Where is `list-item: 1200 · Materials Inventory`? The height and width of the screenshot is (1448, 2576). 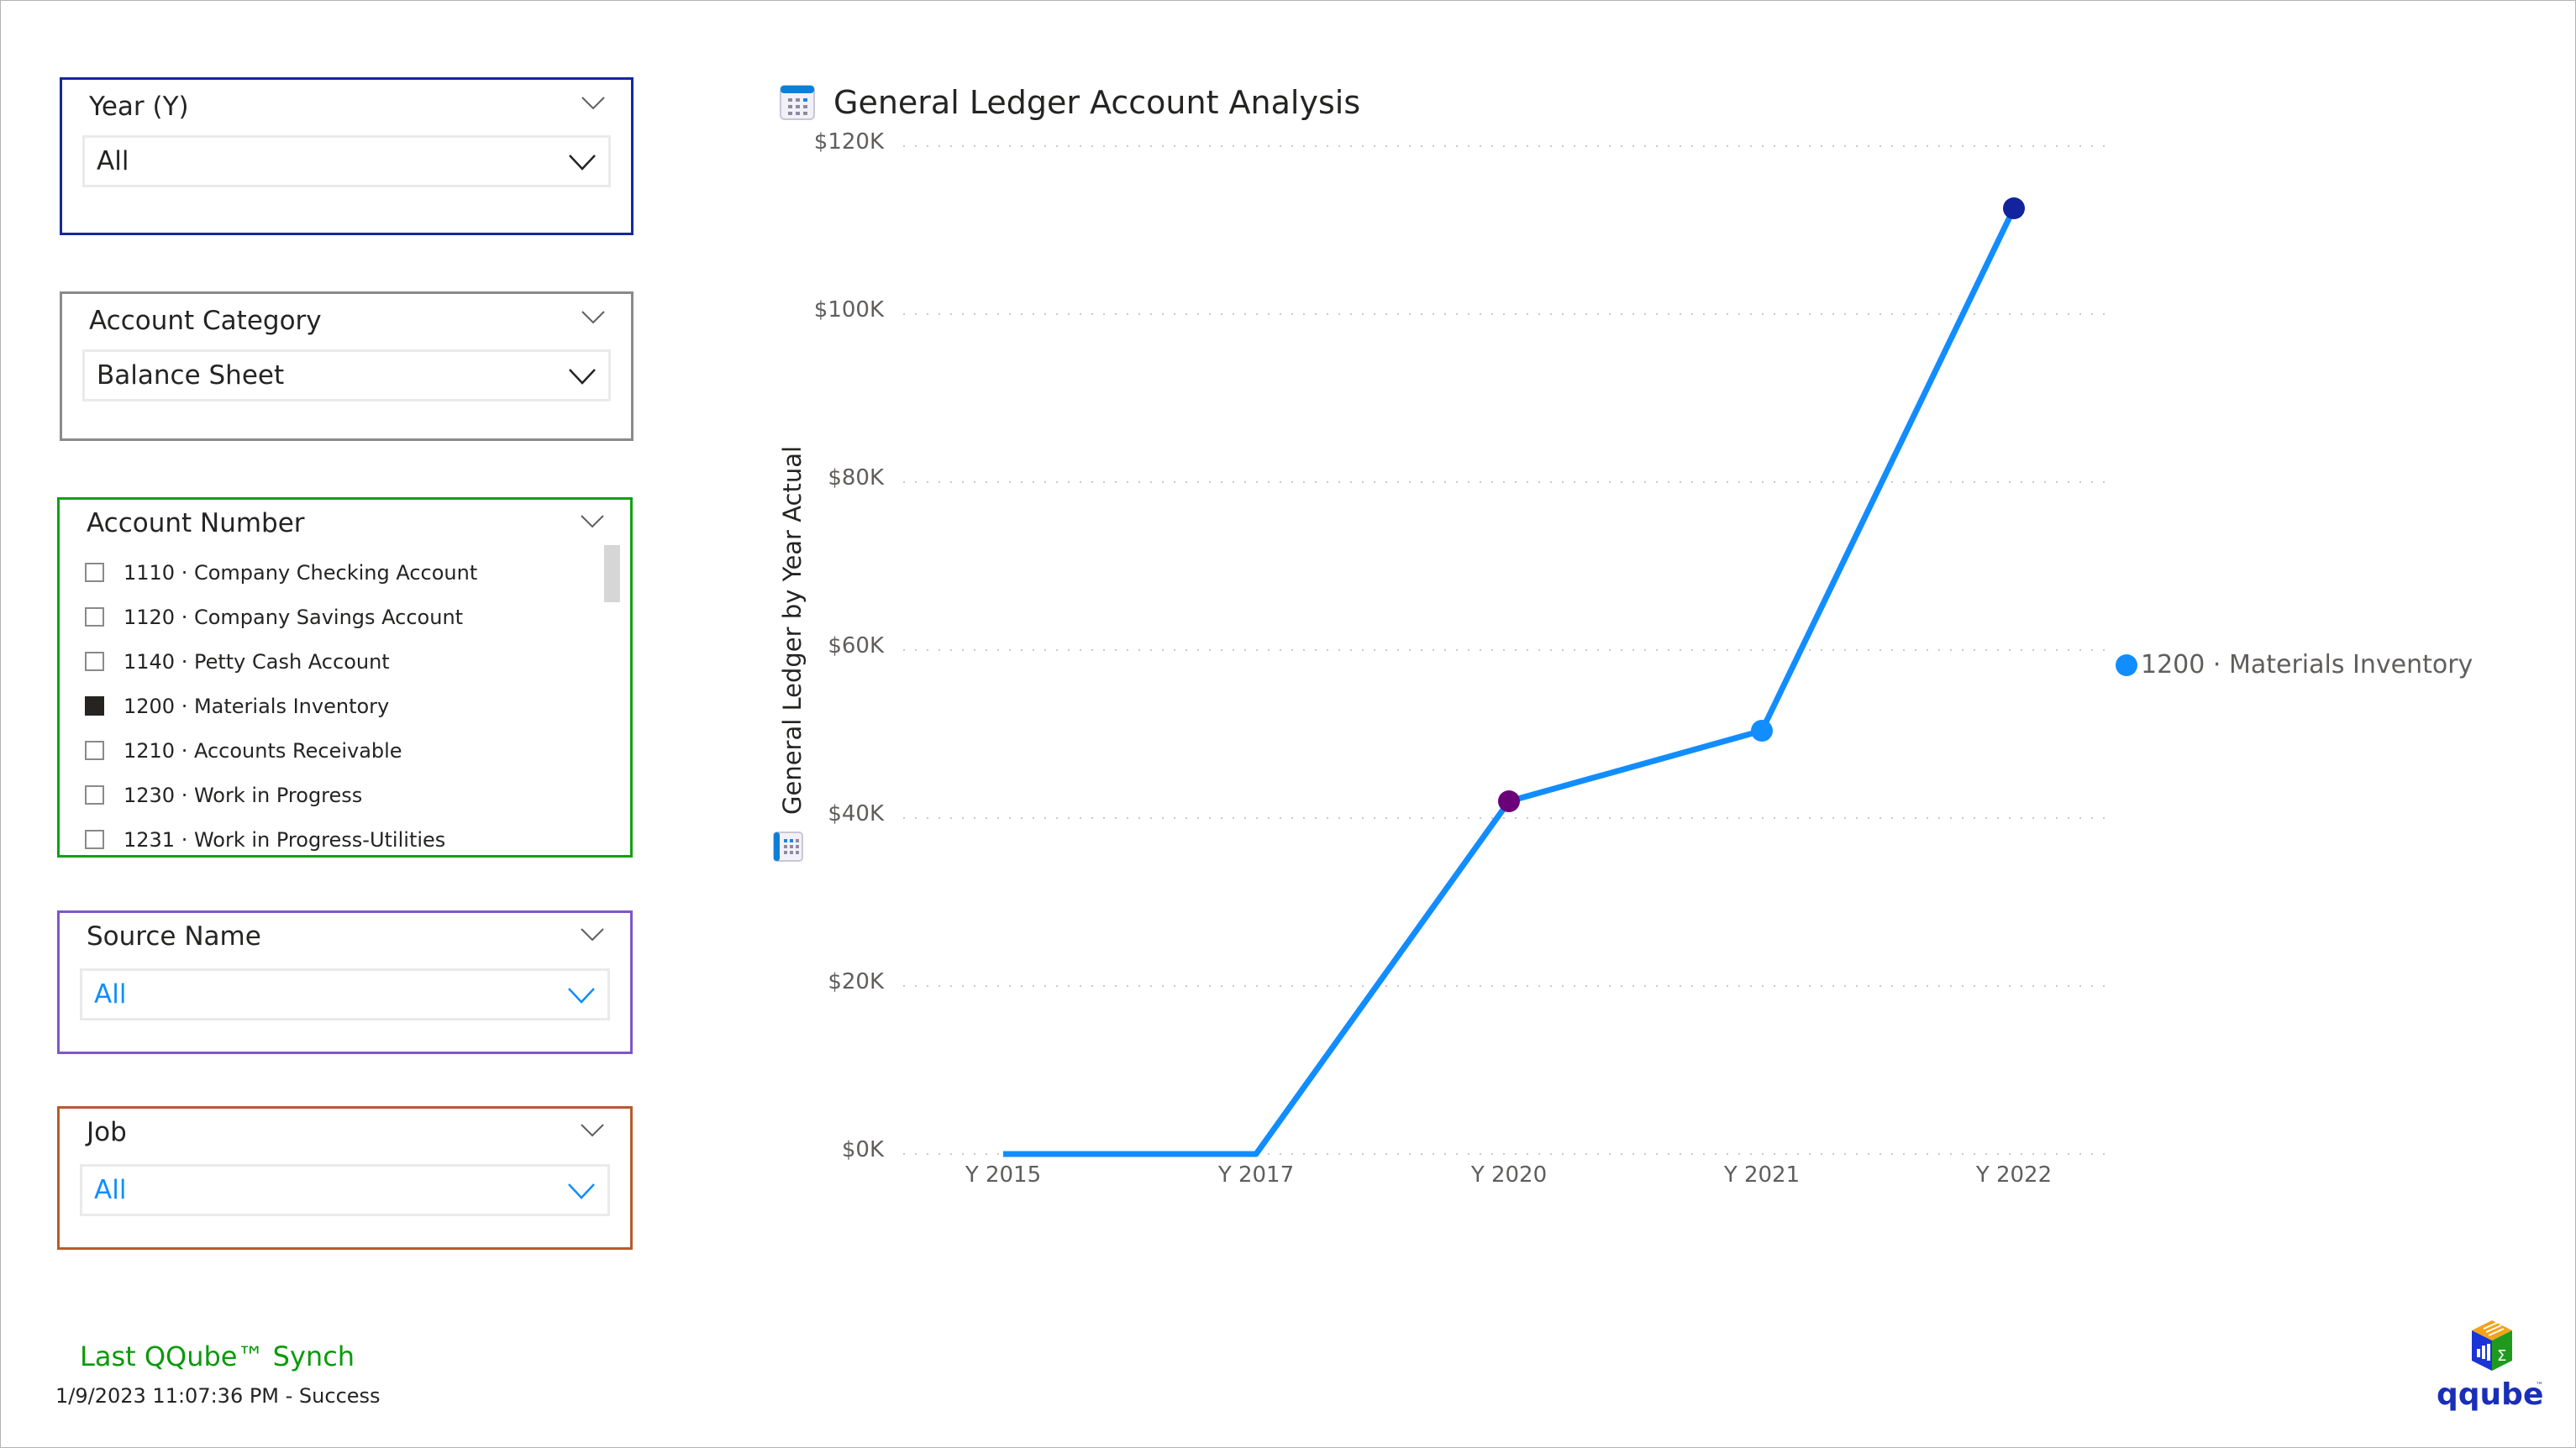
list-item: 1200 · Materials Inventory is located at coordinates (341, 706).